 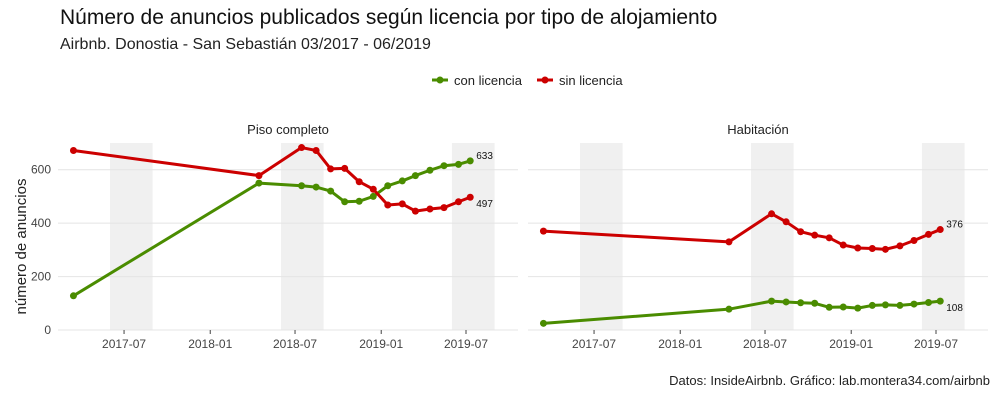 I want to click on x-tick-label-piso: 2019-01, so click(x=381, y=344).